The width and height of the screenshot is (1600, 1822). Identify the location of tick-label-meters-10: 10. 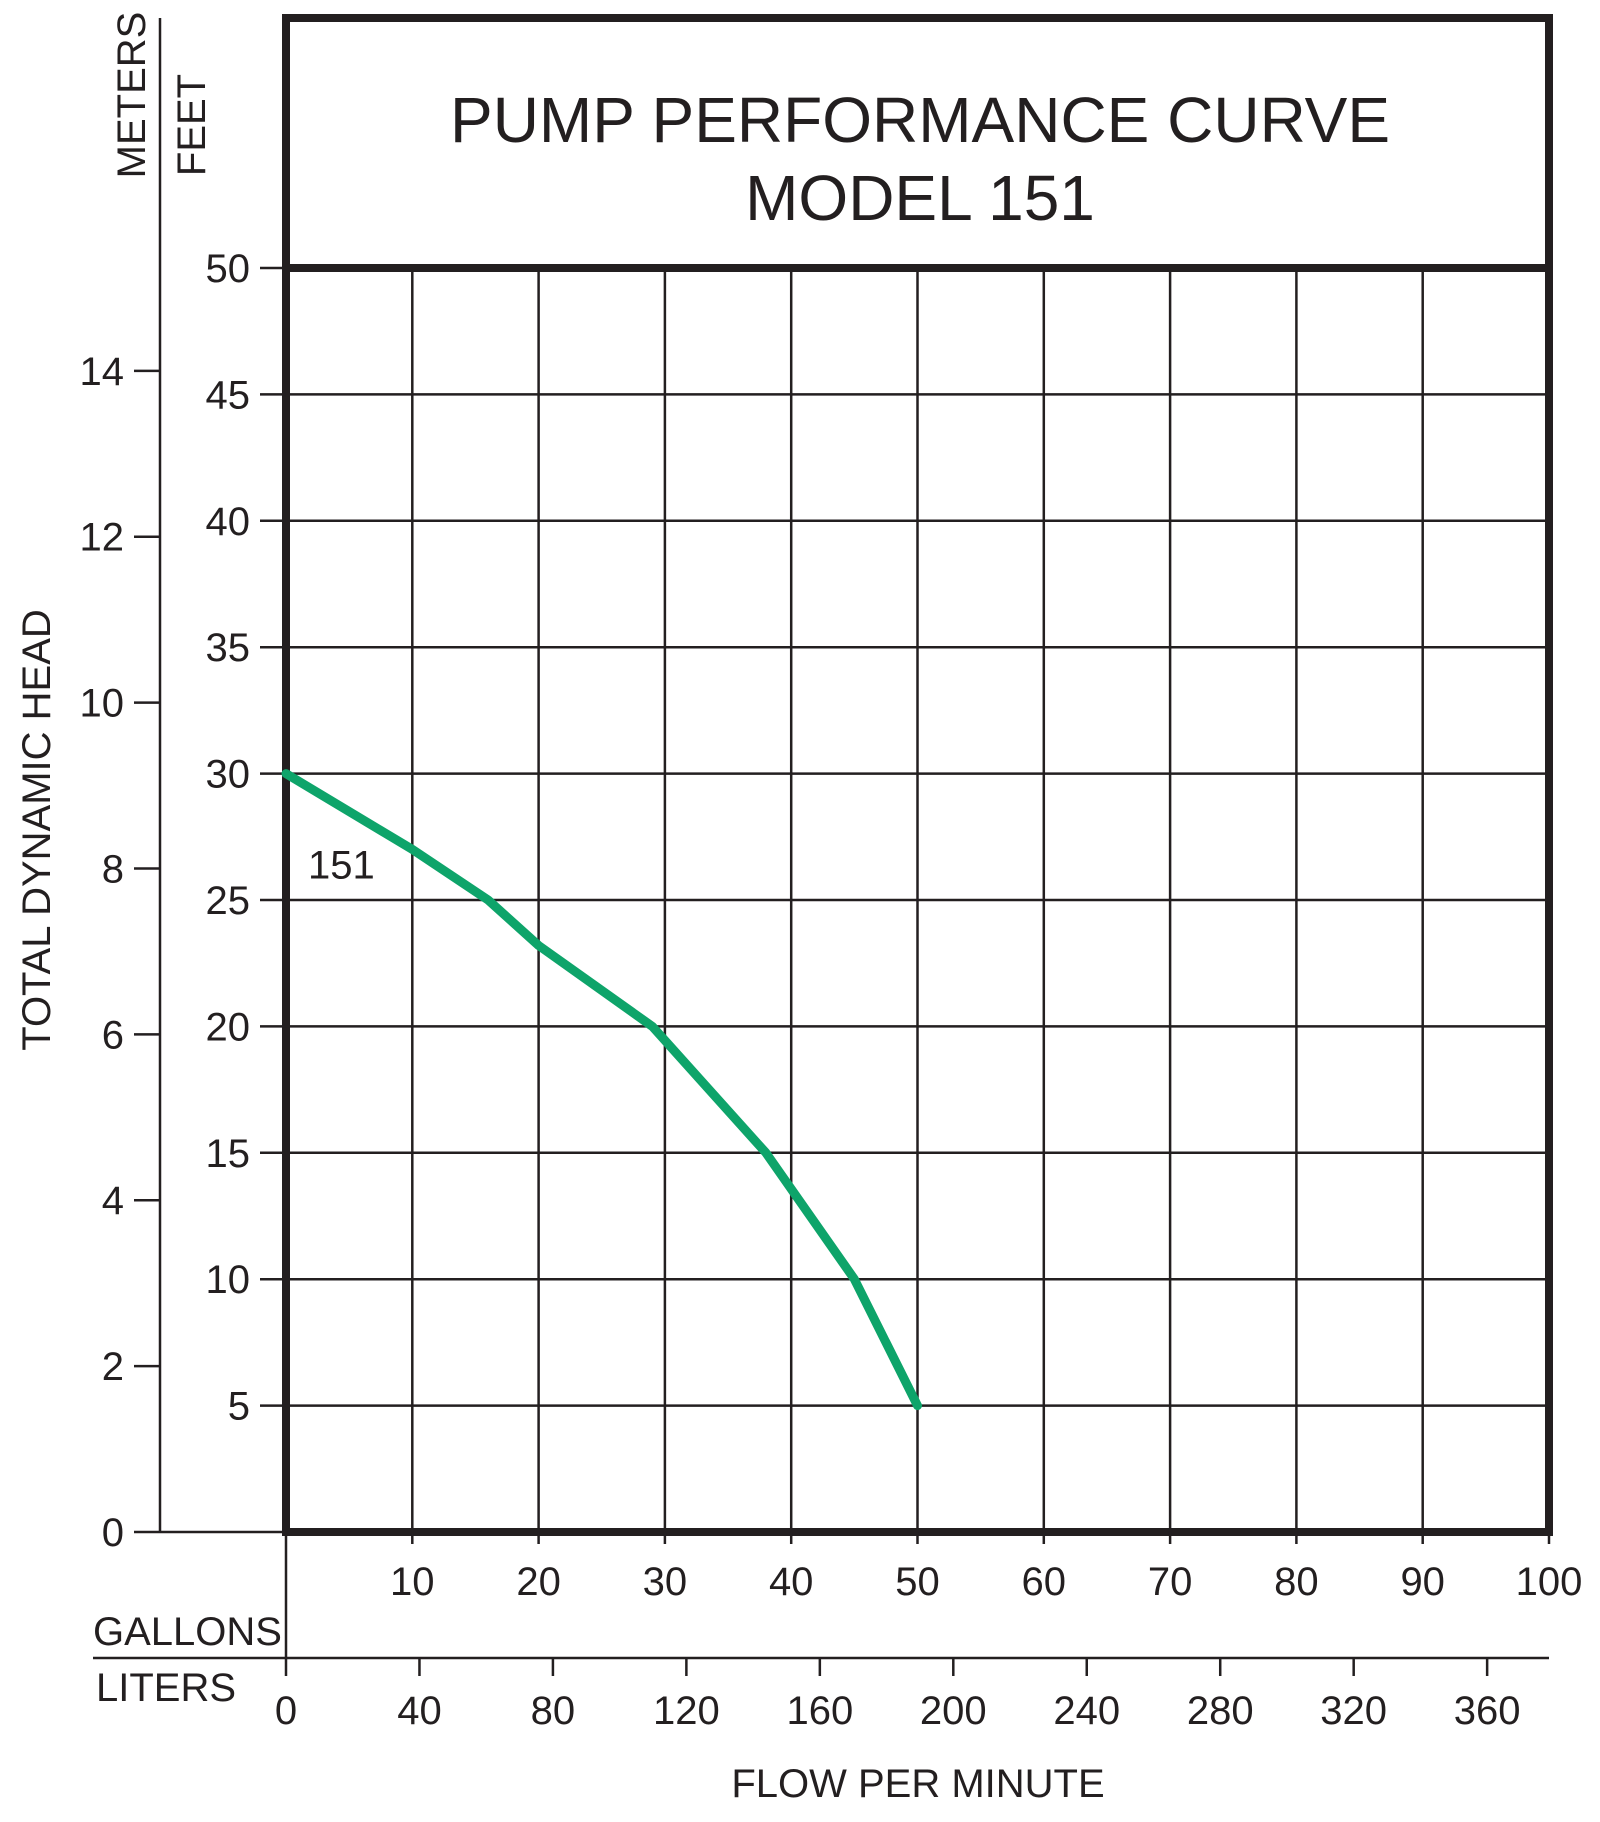
(102, 704).